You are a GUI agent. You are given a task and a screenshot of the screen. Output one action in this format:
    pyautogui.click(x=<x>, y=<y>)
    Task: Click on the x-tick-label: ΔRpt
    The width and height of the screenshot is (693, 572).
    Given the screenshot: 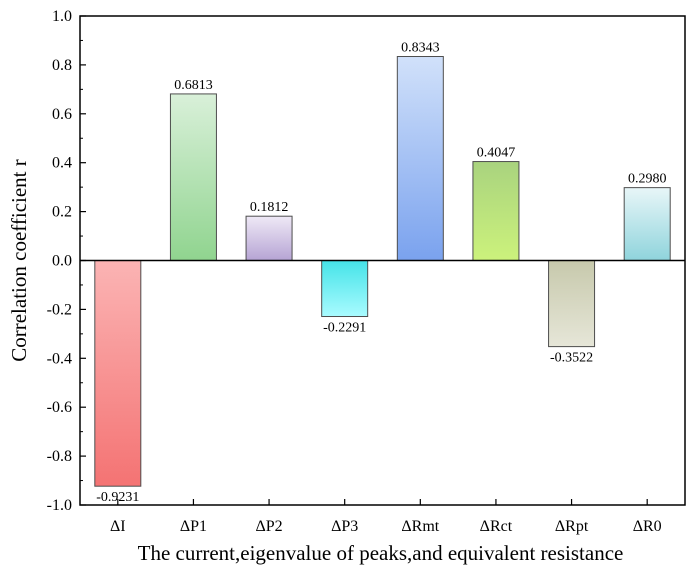 What is the action you would take?
    pyautogui.click(x=572, y=526)
    